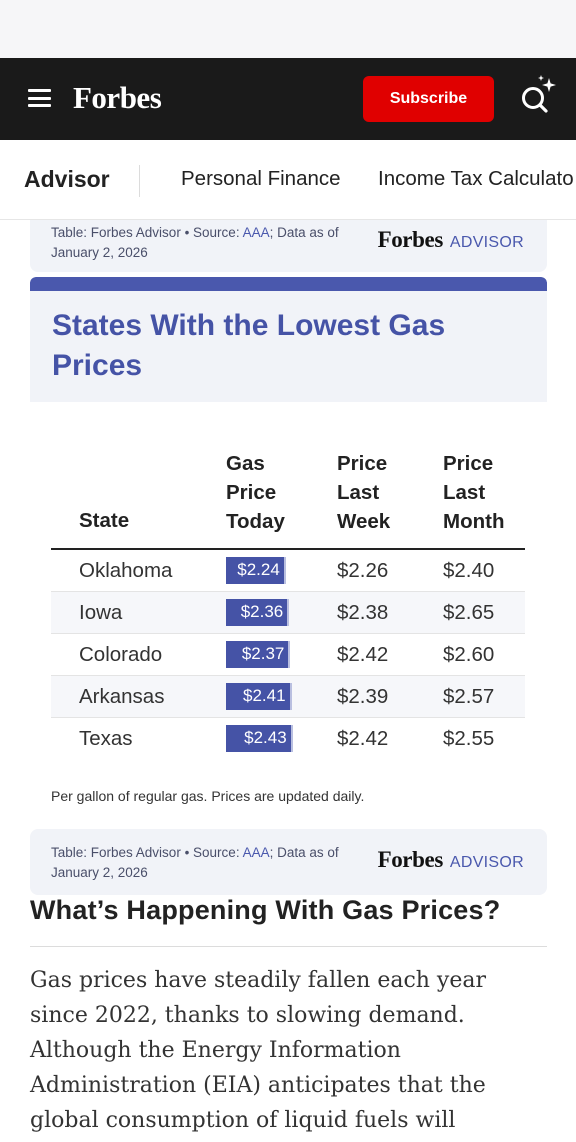 The height and width of the screenshot is (1142, 576). What do you see at coordinates (249, 345) in the screenshot?
I see `table-title: States With the Lowest Gas Prices` at bounding box center [249, 345].